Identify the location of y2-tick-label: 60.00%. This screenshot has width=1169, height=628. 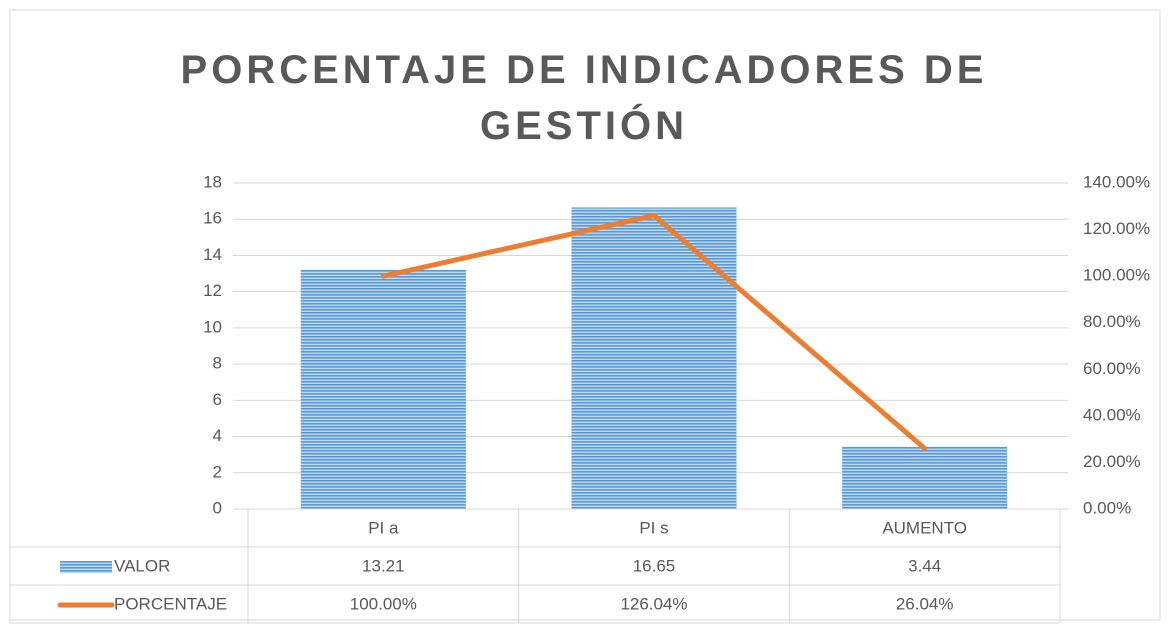
(1112, 368).